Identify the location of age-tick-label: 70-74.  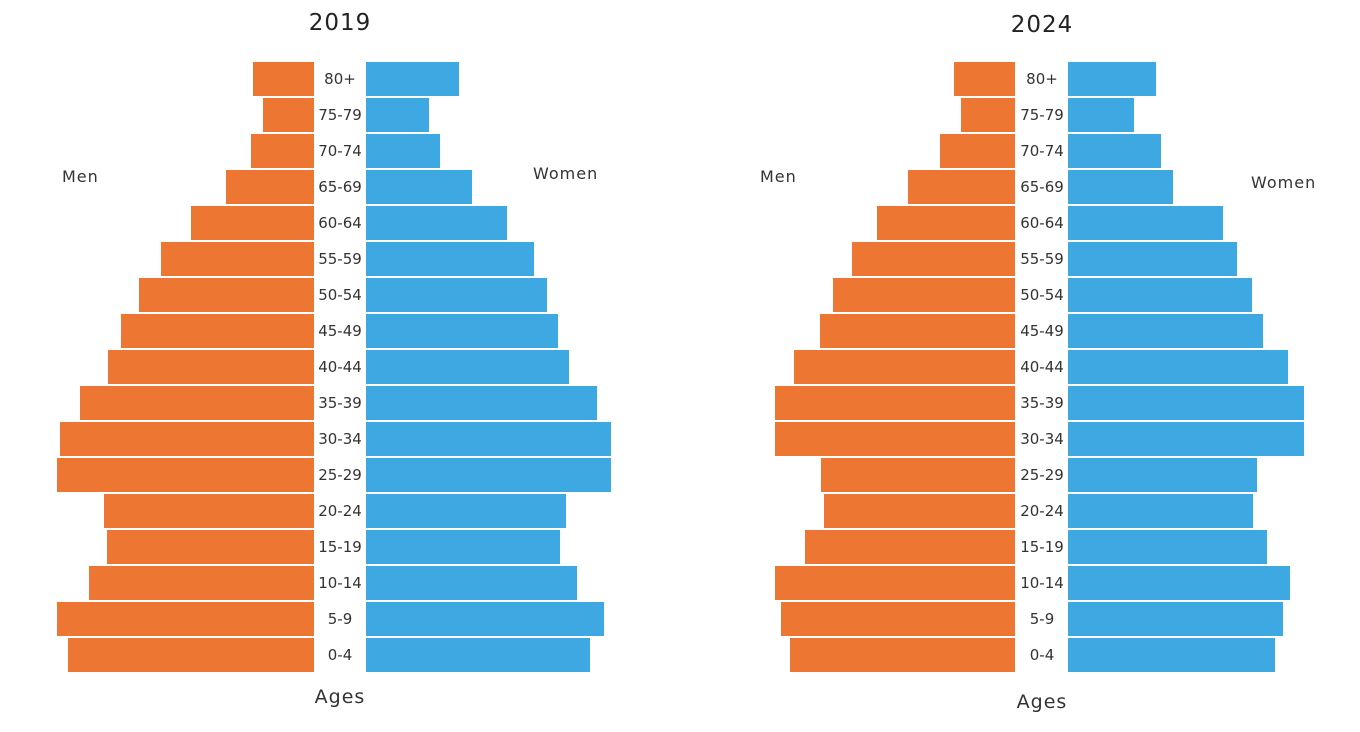
(1042, 151).